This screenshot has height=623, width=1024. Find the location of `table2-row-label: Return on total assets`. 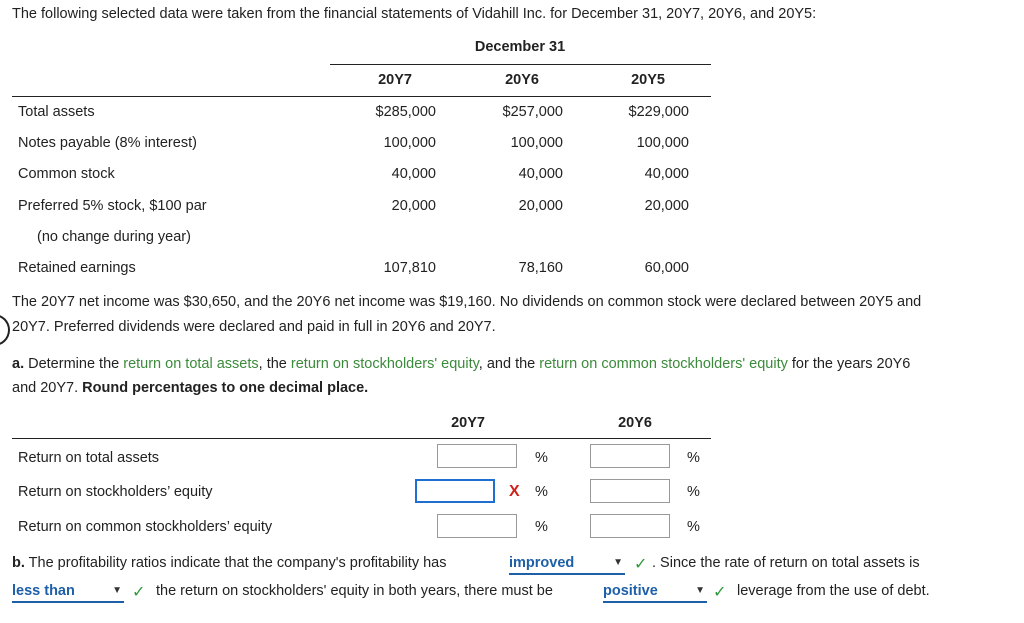

table2-row-label: Return on total assets is located at coordinates (89, 458).